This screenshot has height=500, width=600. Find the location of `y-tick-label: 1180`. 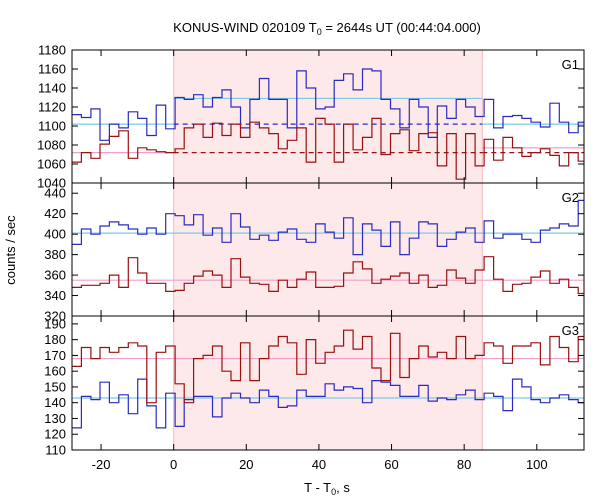

y-tick-label: 1180 is located at coordinates (52, 50).